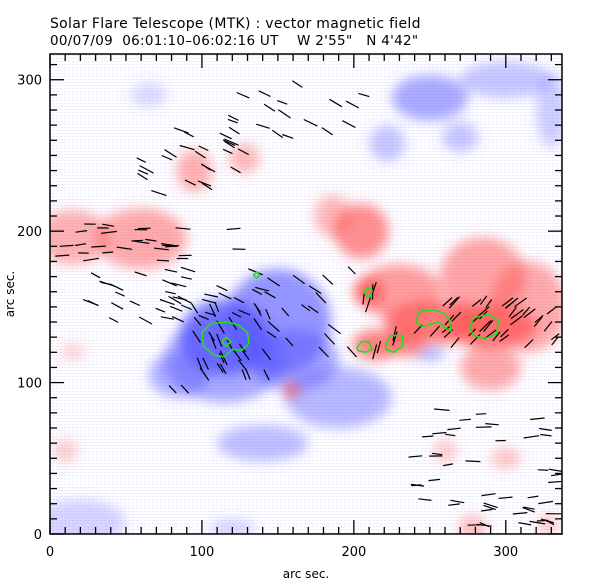 The image size is (612, 585). What do you see at coordinates (29, 232) in the screenshot?
I see `y-tick-label: 200` at bounding box center [29, 232].